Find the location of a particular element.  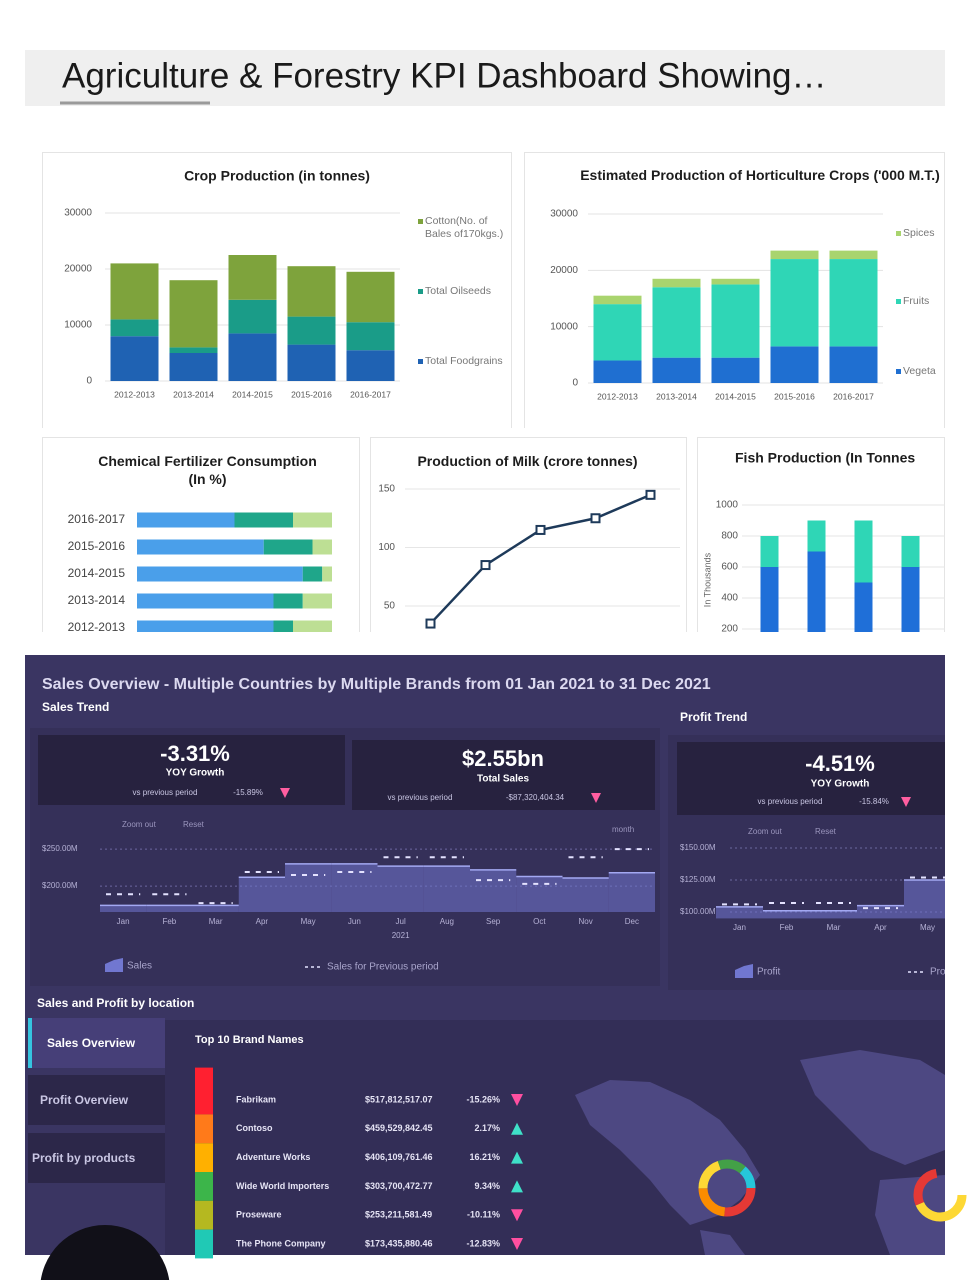

kpi-card is located at coordinates (191, 770).